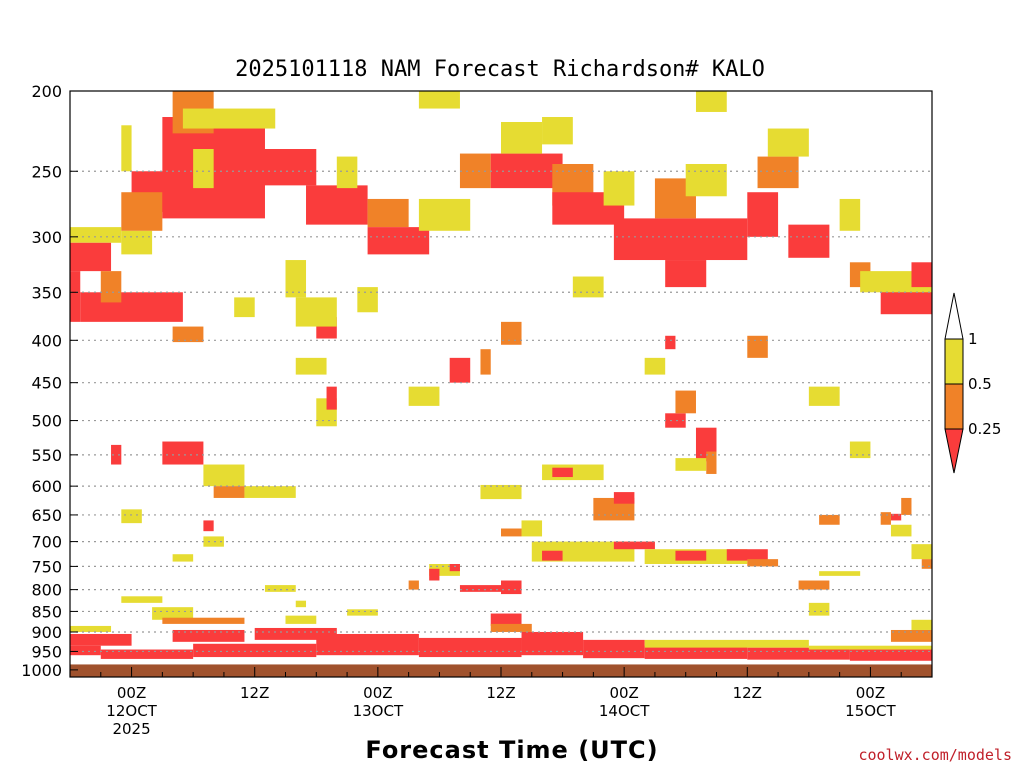 The width and height of the screenshot is (1024, 768). Describe the element at coordinates (984, 429) in the screenshot. I see `colorbar-label-025: 0.25` at that location.